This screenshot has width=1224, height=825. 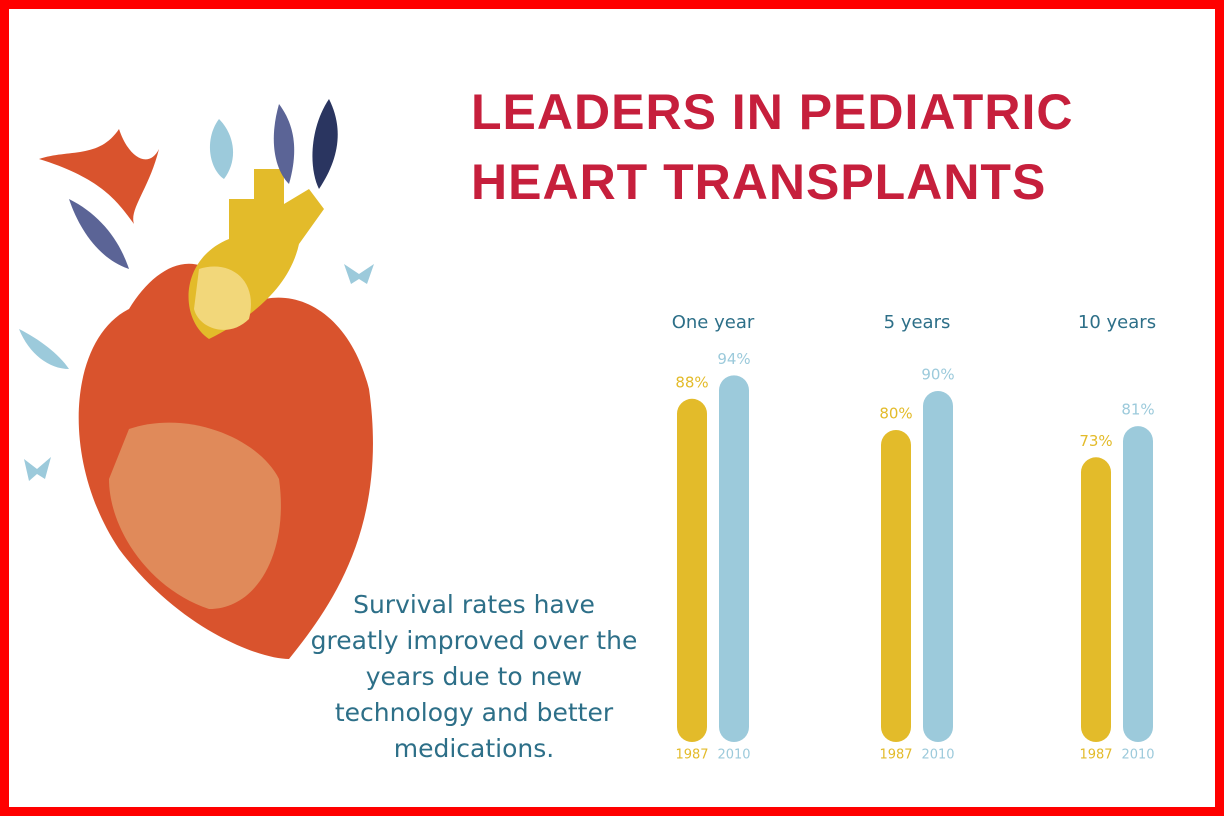 I want to click on value-label: 88%, so click(x=691, y=382).